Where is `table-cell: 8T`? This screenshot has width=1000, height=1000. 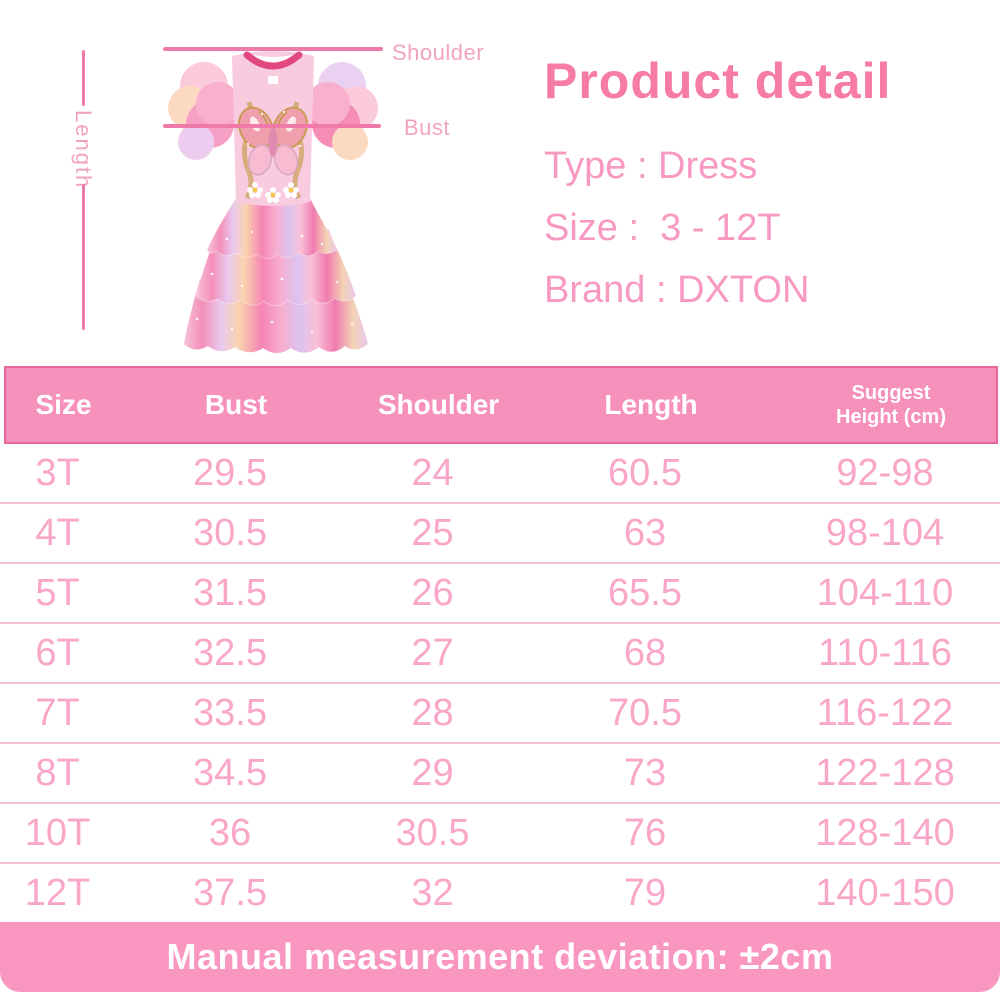 table-cell: 8T is located at coordinates (57, 772).